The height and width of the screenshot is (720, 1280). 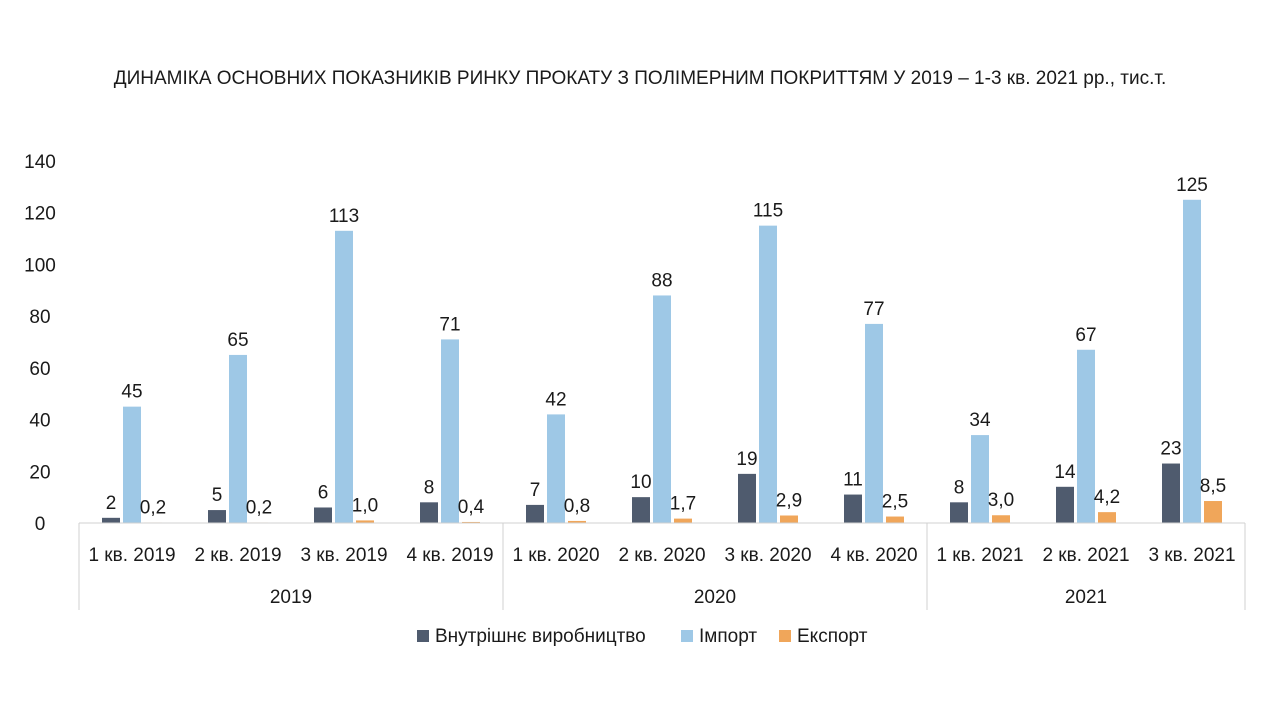 I want to click on data-label: 8,5, so click(x=1213, y=486).